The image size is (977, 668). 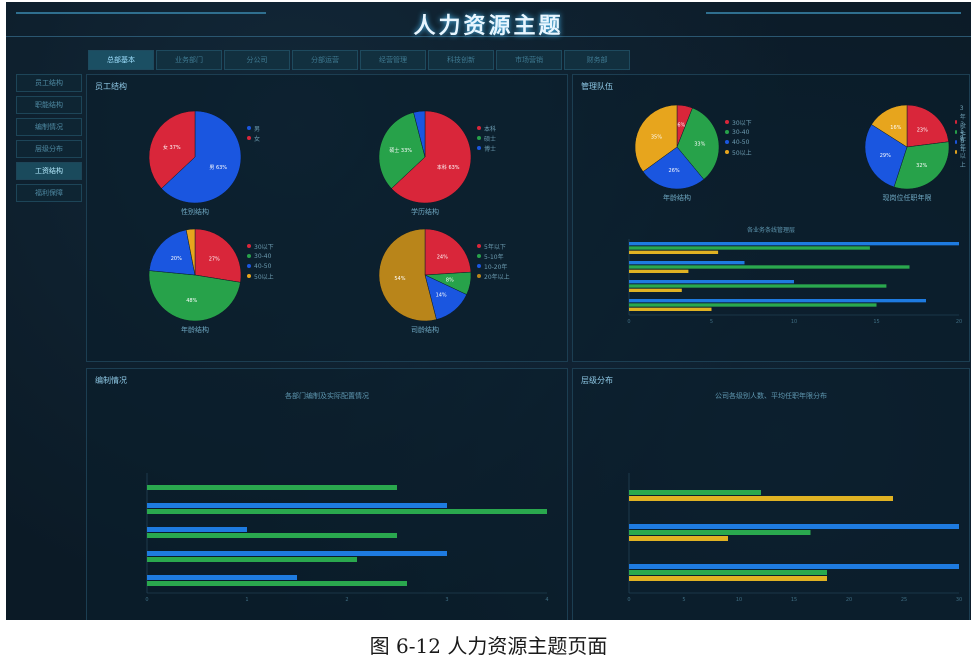 I want to click on sidebar-nav: 员工结构职能结构编制情况层级分布工资结构福利保障, so click(x=49, y=140).